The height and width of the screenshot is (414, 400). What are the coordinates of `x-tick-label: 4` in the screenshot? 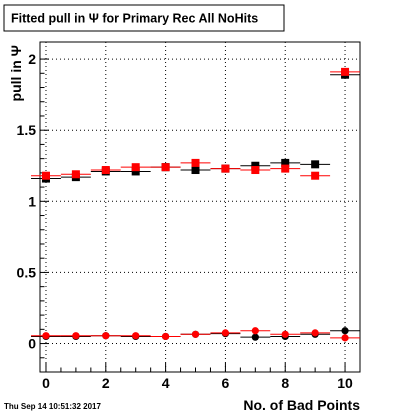 It's located at (166, 383).